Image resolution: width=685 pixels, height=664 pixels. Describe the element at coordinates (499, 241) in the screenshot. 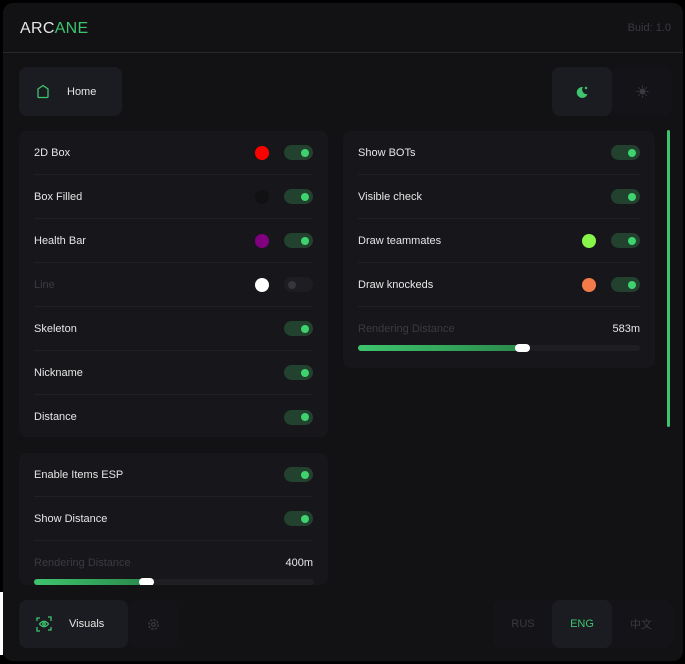

I see `setting-row: Draw teammates` at that location.